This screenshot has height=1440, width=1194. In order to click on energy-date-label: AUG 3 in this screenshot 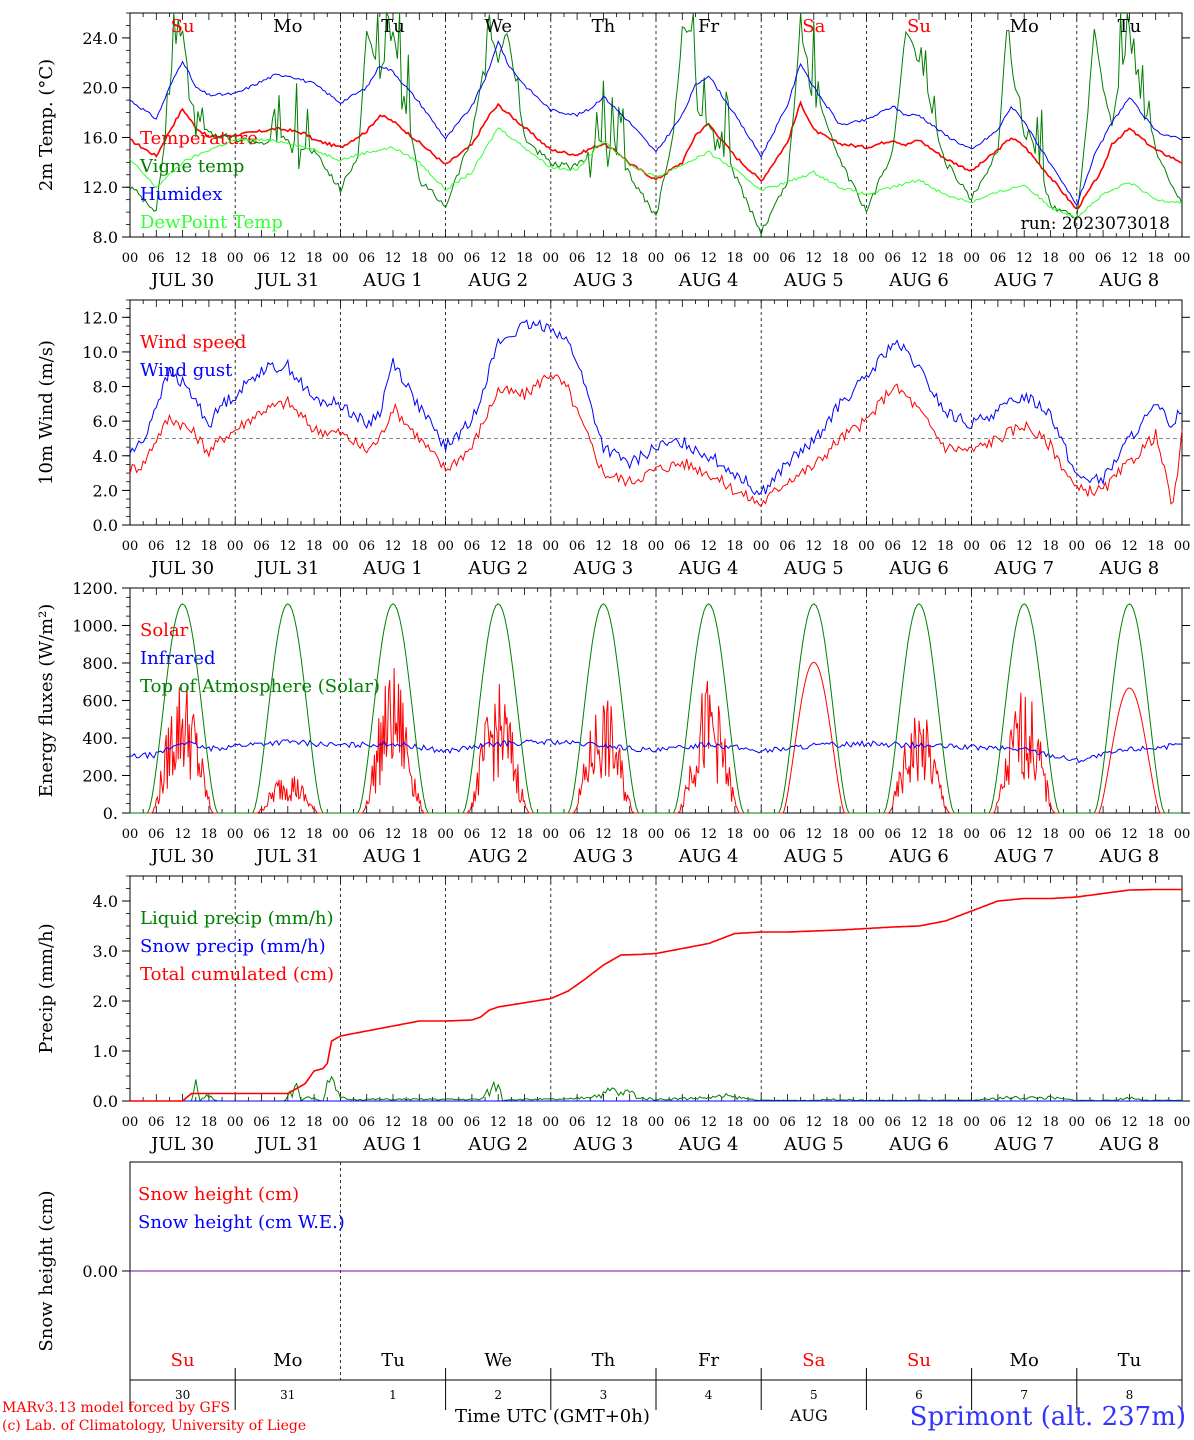, I will do `click(603, 856)`.